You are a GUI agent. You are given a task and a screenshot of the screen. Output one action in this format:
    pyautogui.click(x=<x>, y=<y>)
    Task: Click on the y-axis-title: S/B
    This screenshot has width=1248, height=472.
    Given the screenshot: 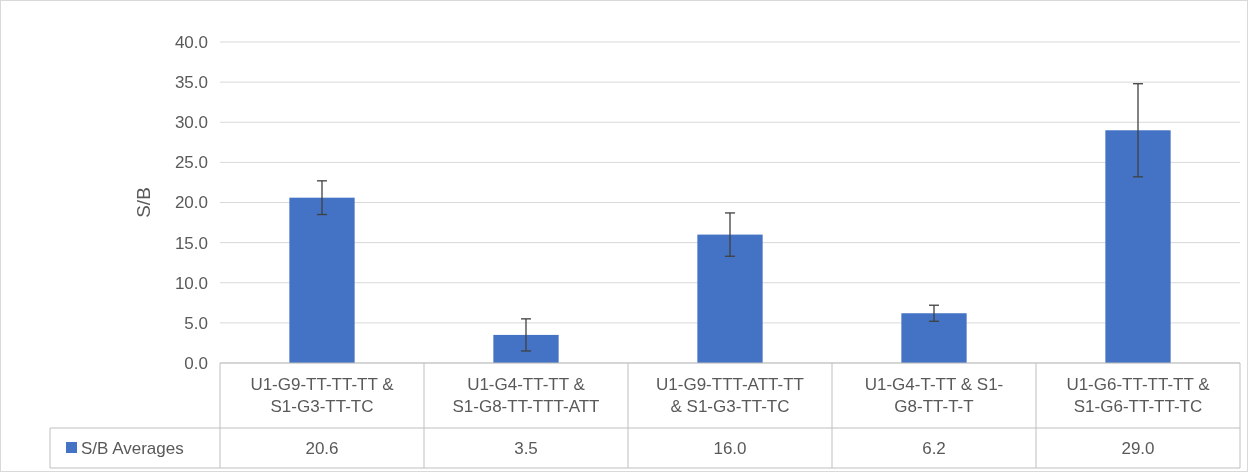 What is the action you would take?
    pyautogui.click(x=143, y=202)
    